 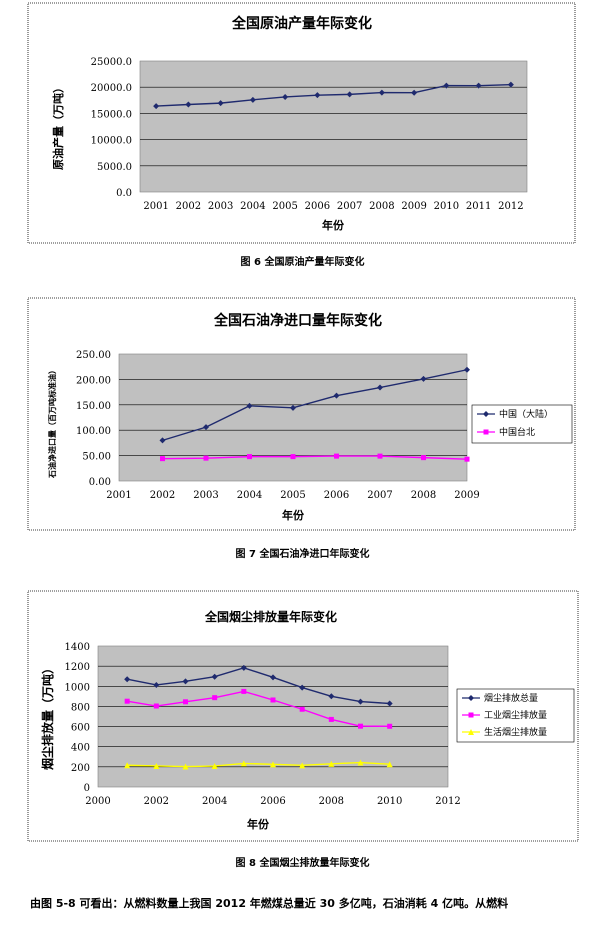 I want to click on chart-2-plot-area, so click(x=293, y=417).